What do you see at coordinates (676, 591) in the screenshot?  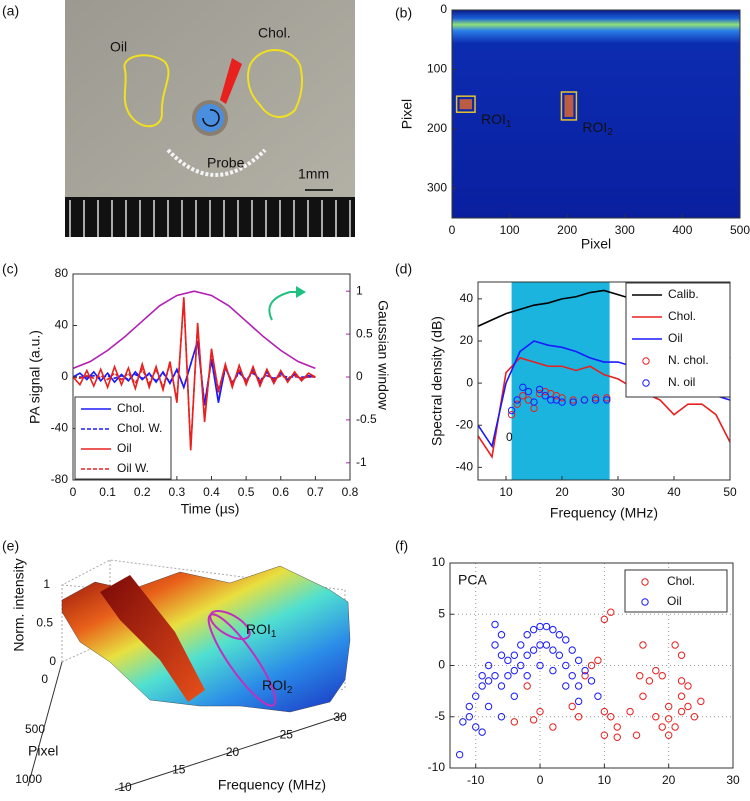 I see `legend-box` at bounding box center [676, 591].